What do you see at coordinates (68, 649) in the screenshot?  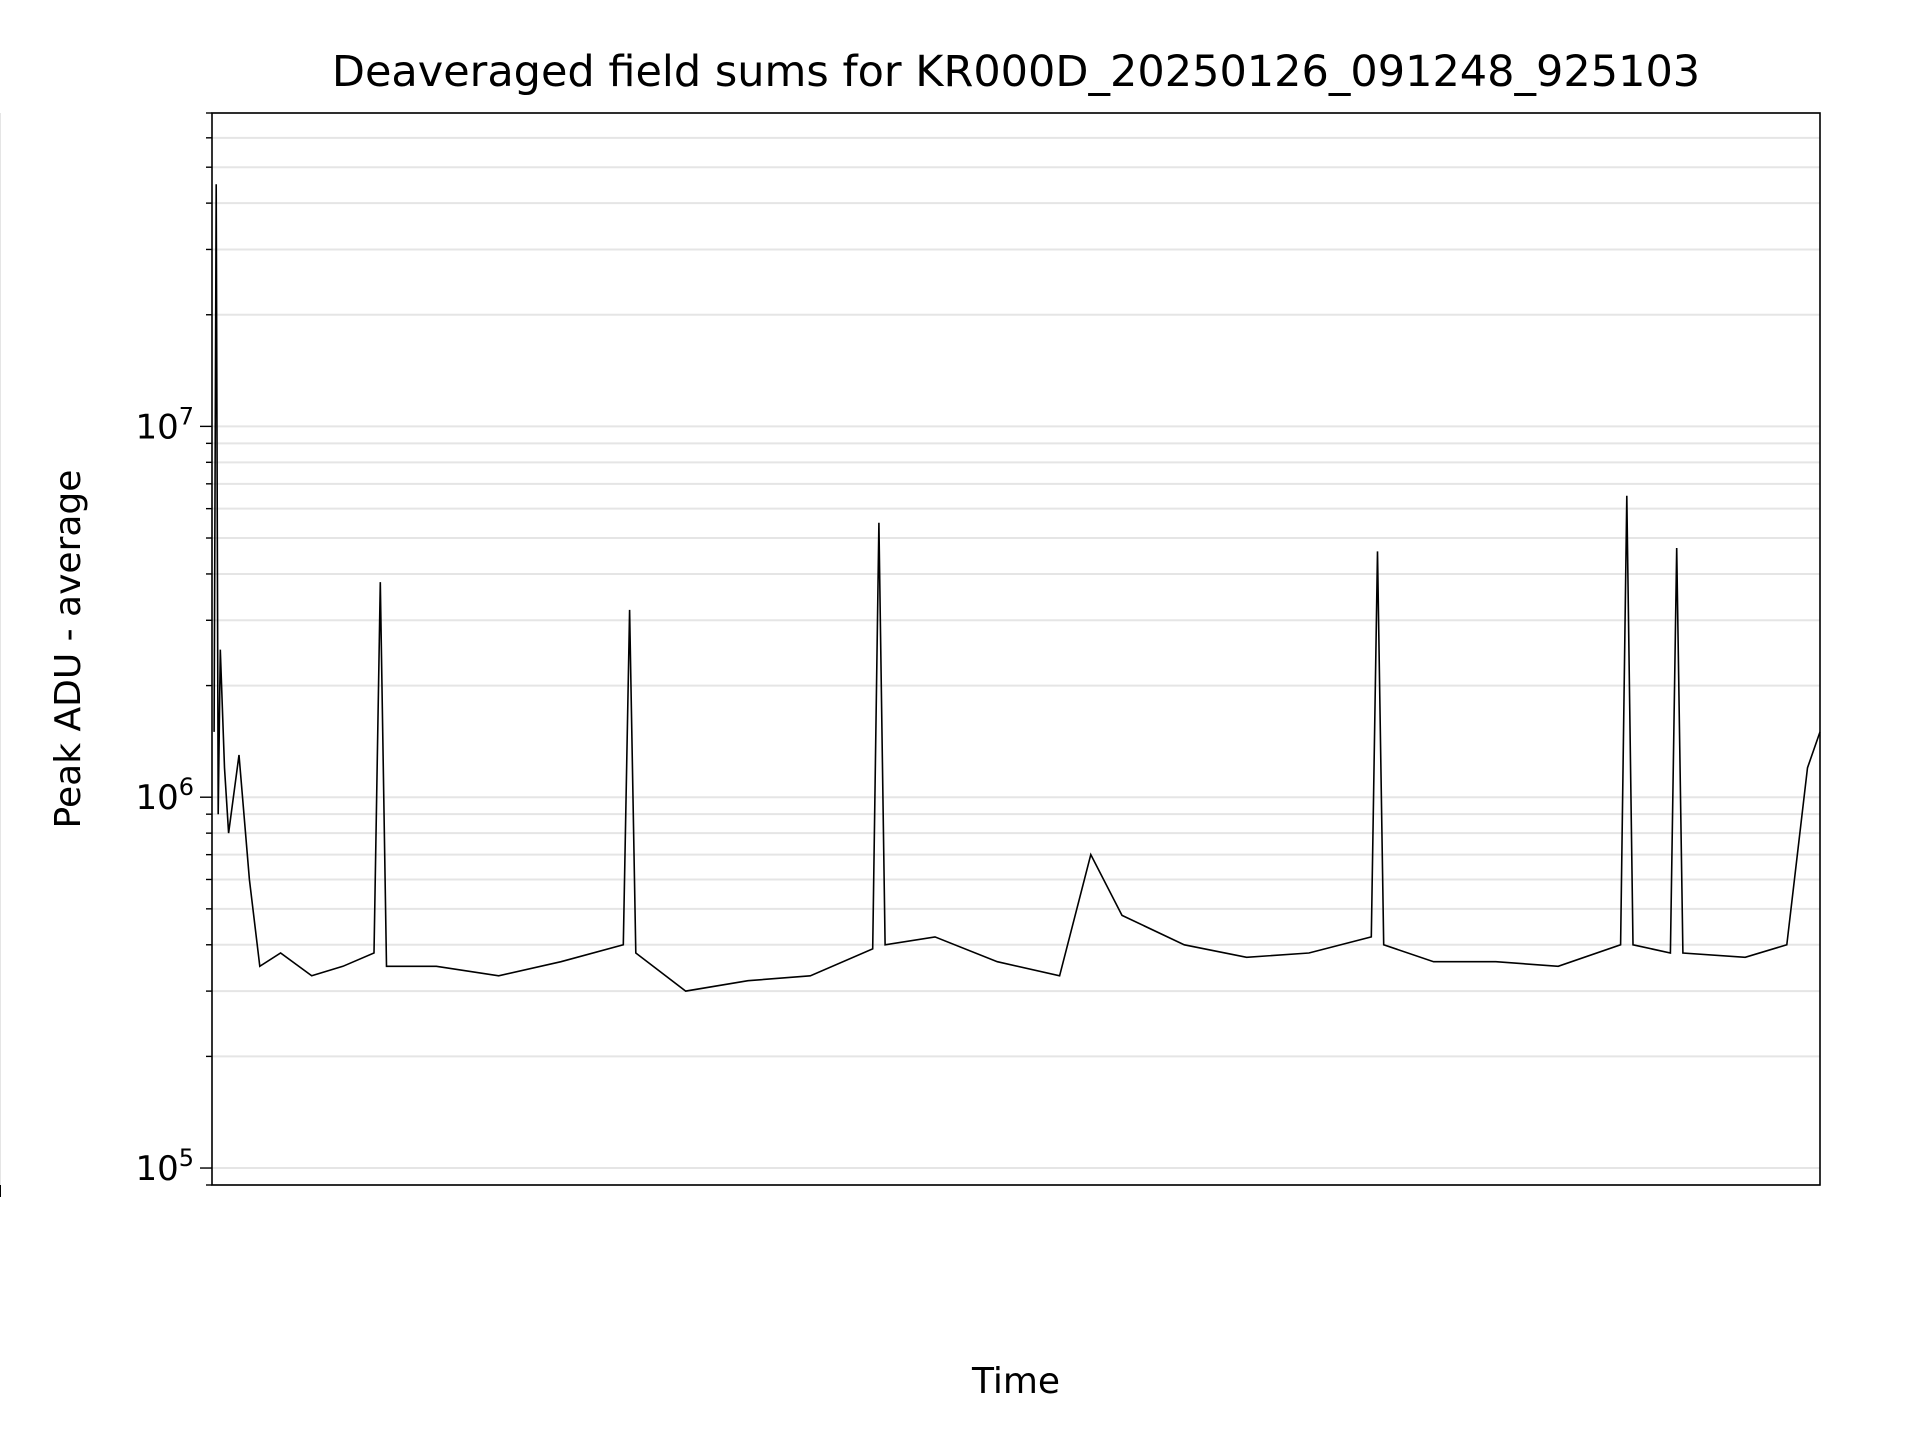 I see `y-axis-label: Peak ADU - average` at bounding box center [68, 649].